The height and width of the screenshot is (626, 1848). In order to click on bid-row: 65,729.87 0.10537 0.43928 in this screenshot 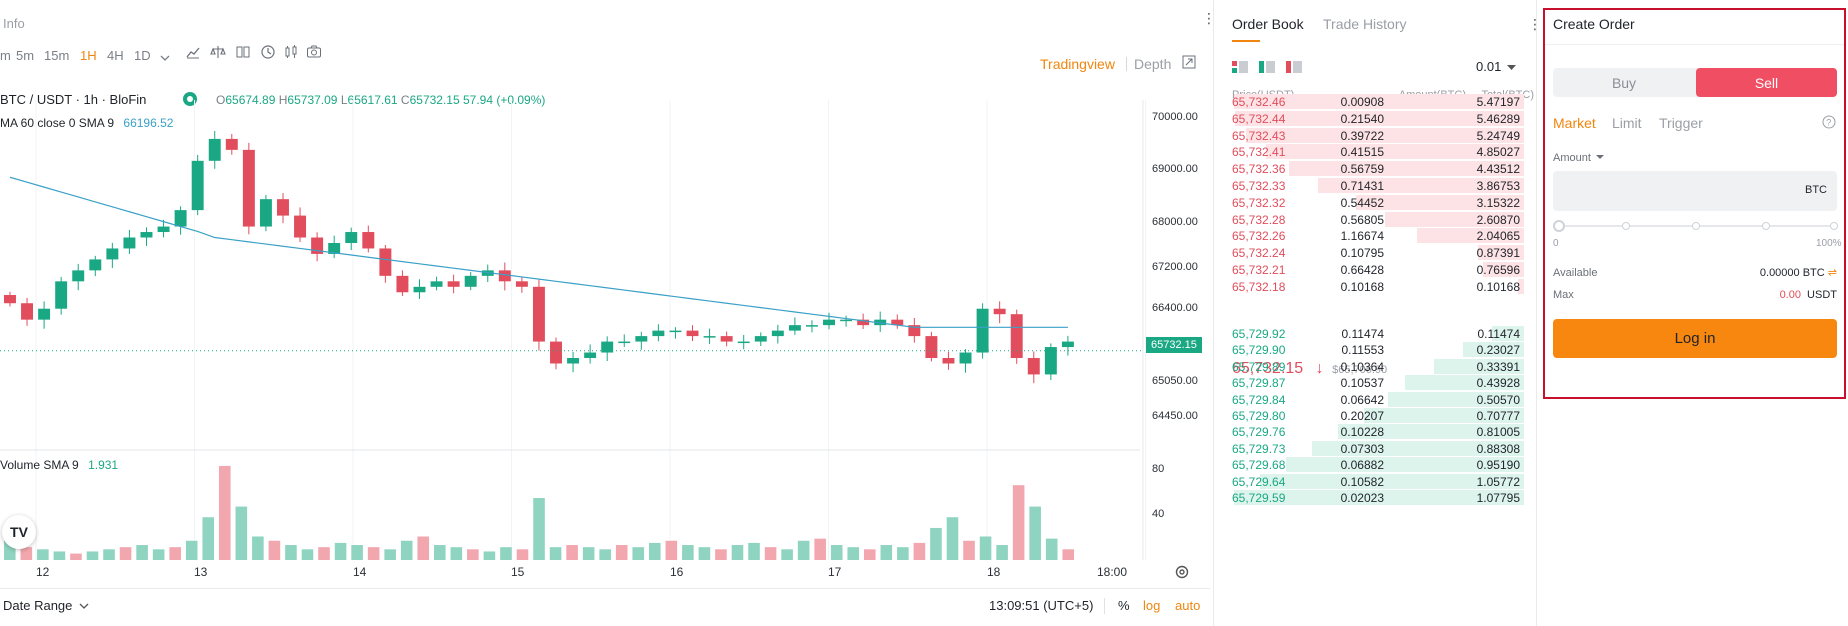, I will do `click(1376, 383)`.